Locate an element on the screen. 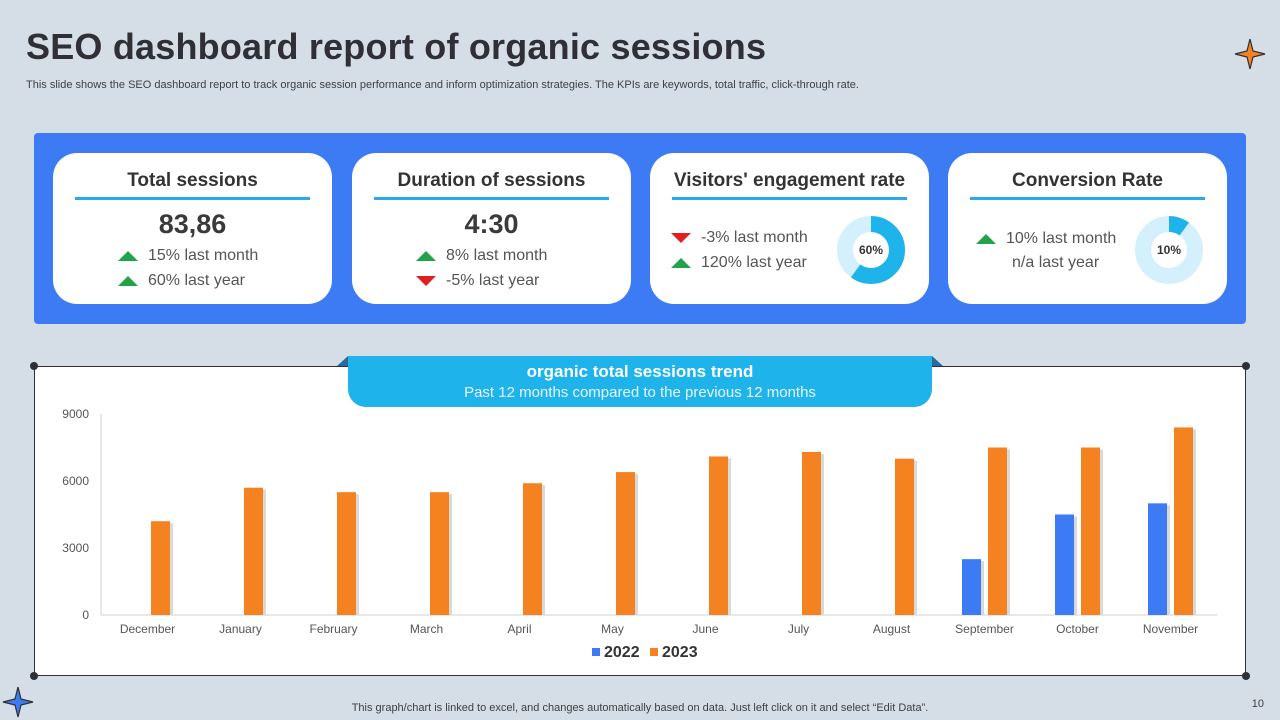  x-tick-label: January is located at coordinates (240, 629).